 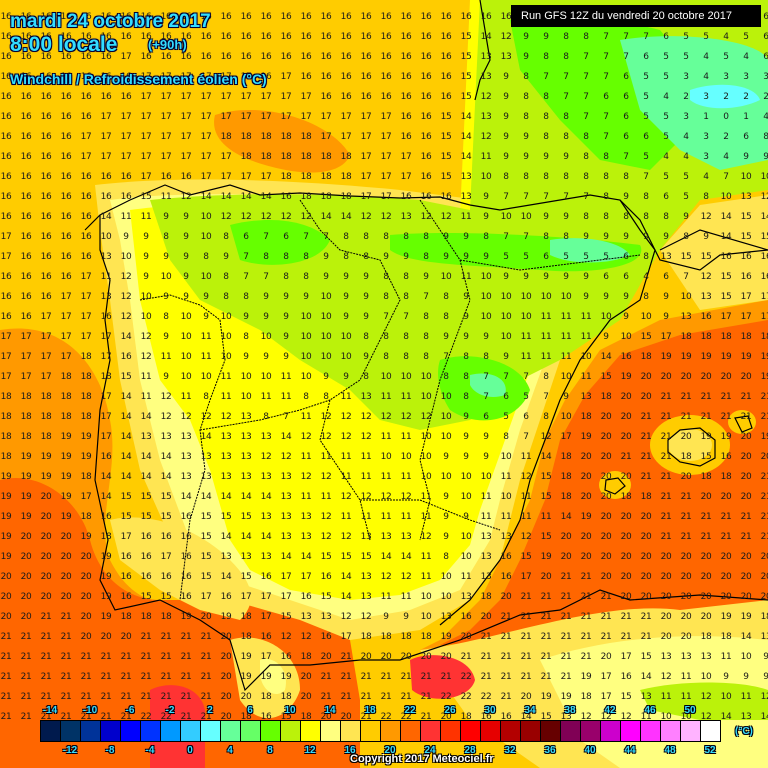 I want to click on grid-value: 15, so click(x=166, y=497).